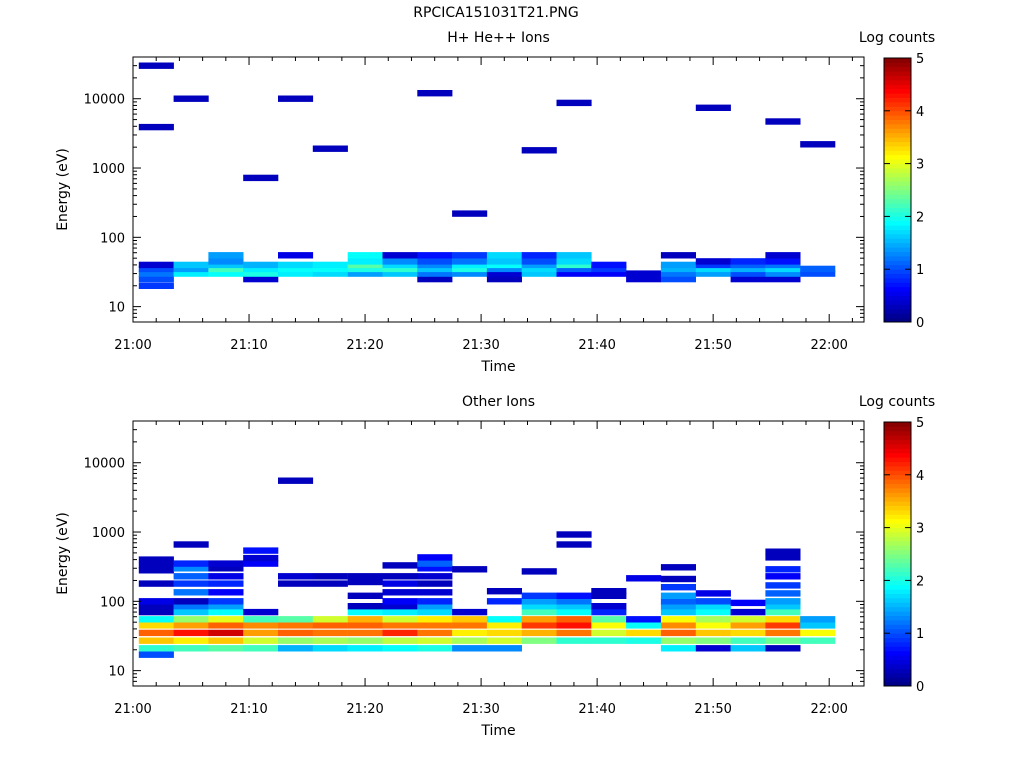 The width and height of the screenshot is (1024, 768). What do you see at coordinates (132, 709) in the screenshot?
I see `x-tick-label: 21:00` at bounding box center [132, 709].